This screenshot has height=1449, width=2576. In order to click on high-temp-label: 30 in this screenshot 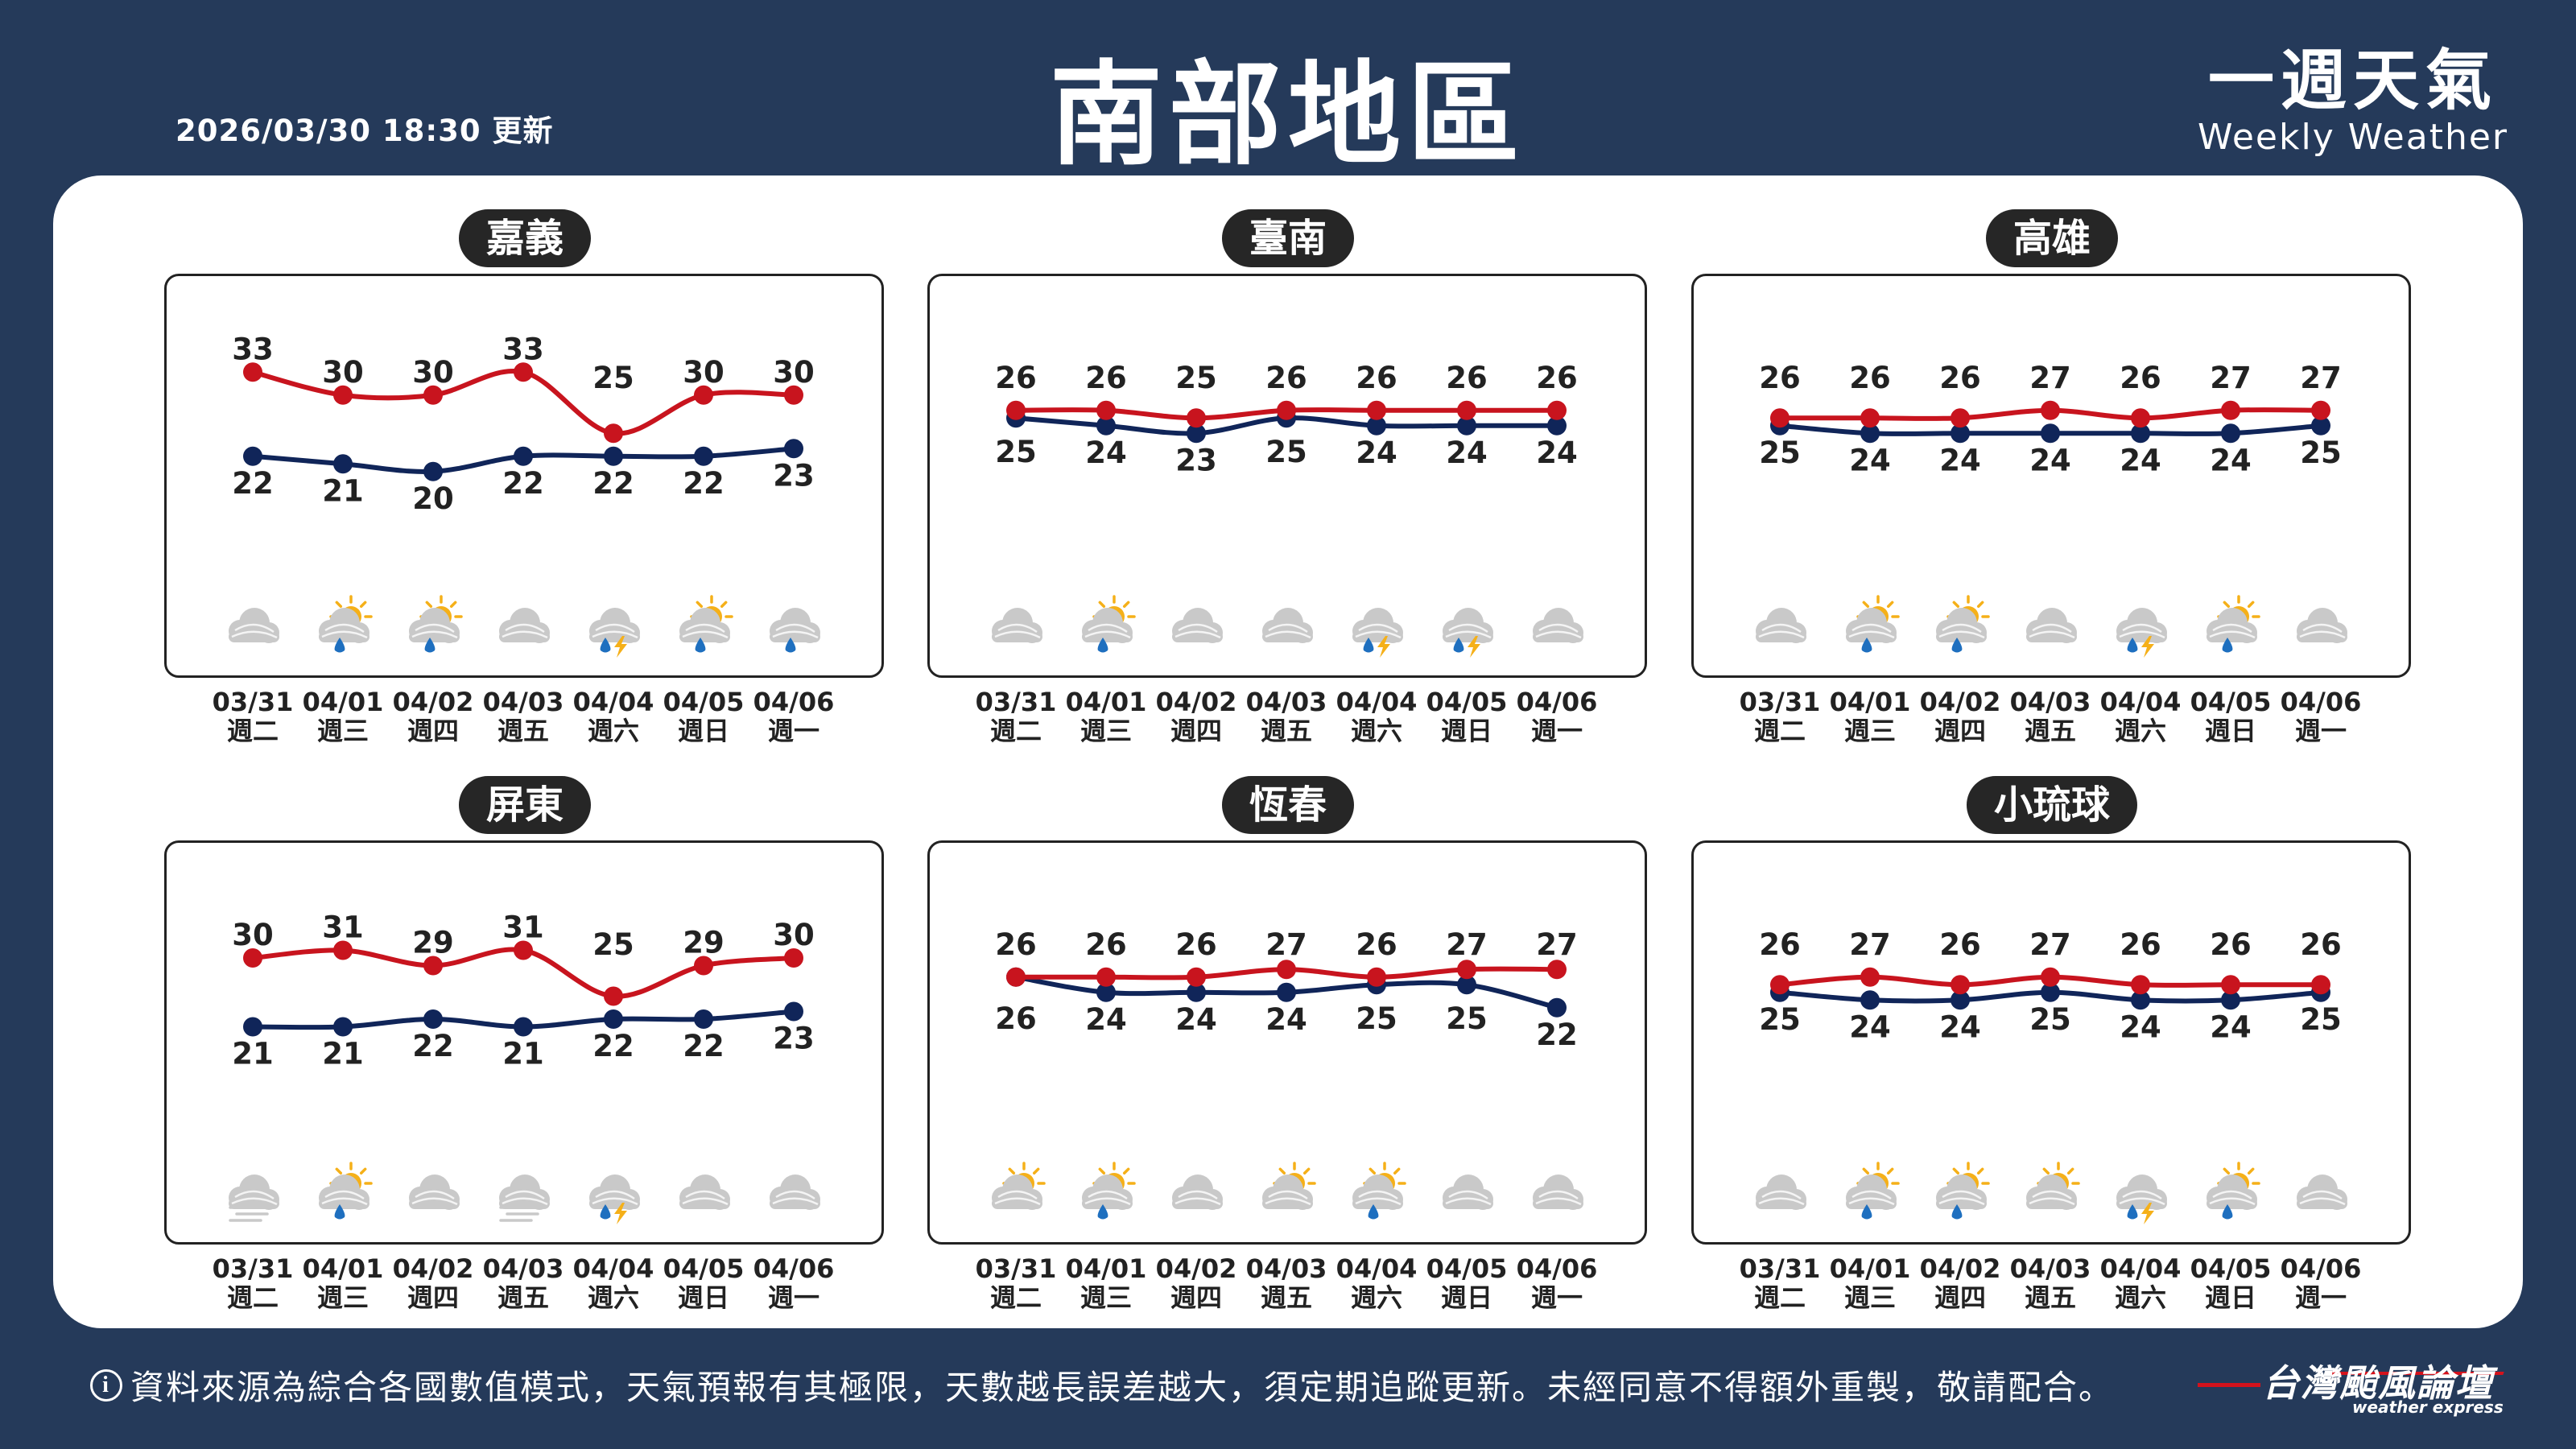, I will do `click(794, 935)`.